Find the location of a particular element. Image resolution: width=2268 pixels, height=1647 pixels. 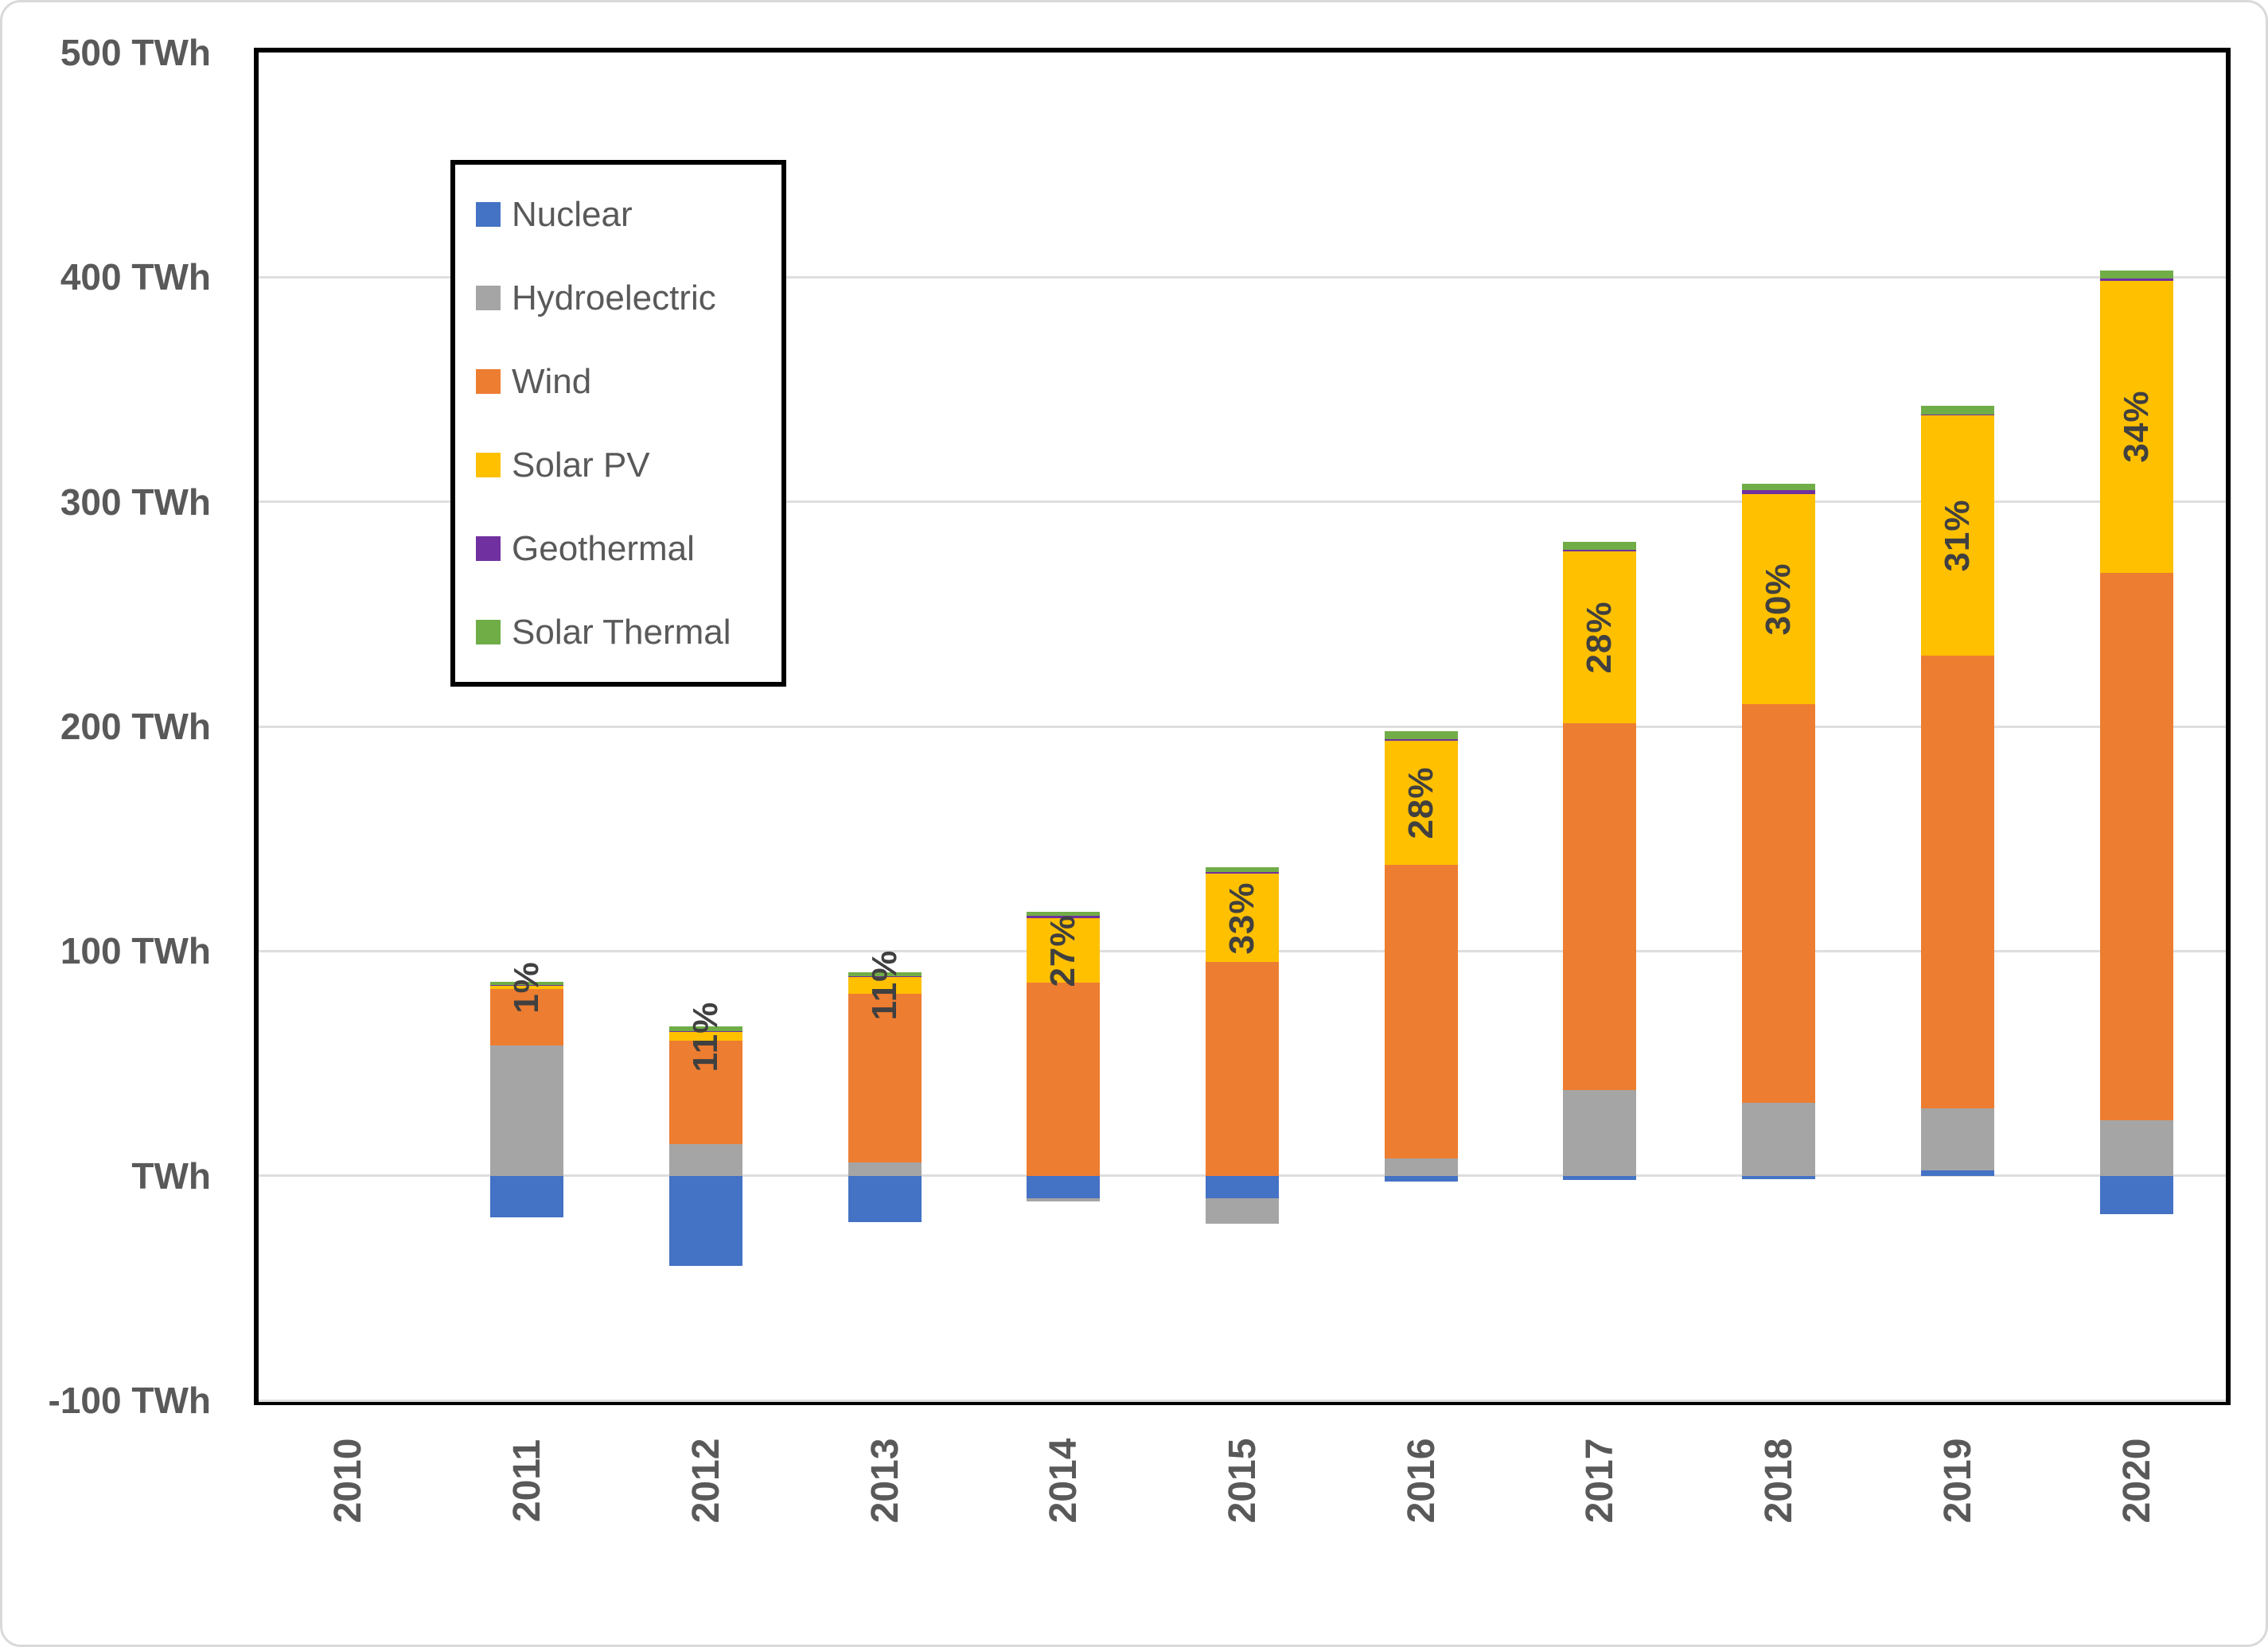

bar-2016-wind is located at coordinates (1421, 1011).